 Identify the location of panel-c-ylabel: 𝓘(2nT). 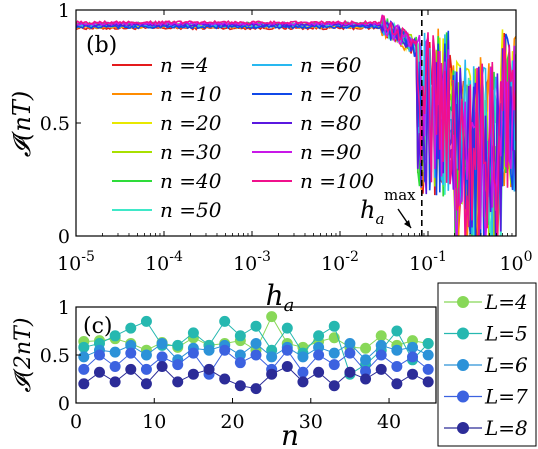
(23, 355).